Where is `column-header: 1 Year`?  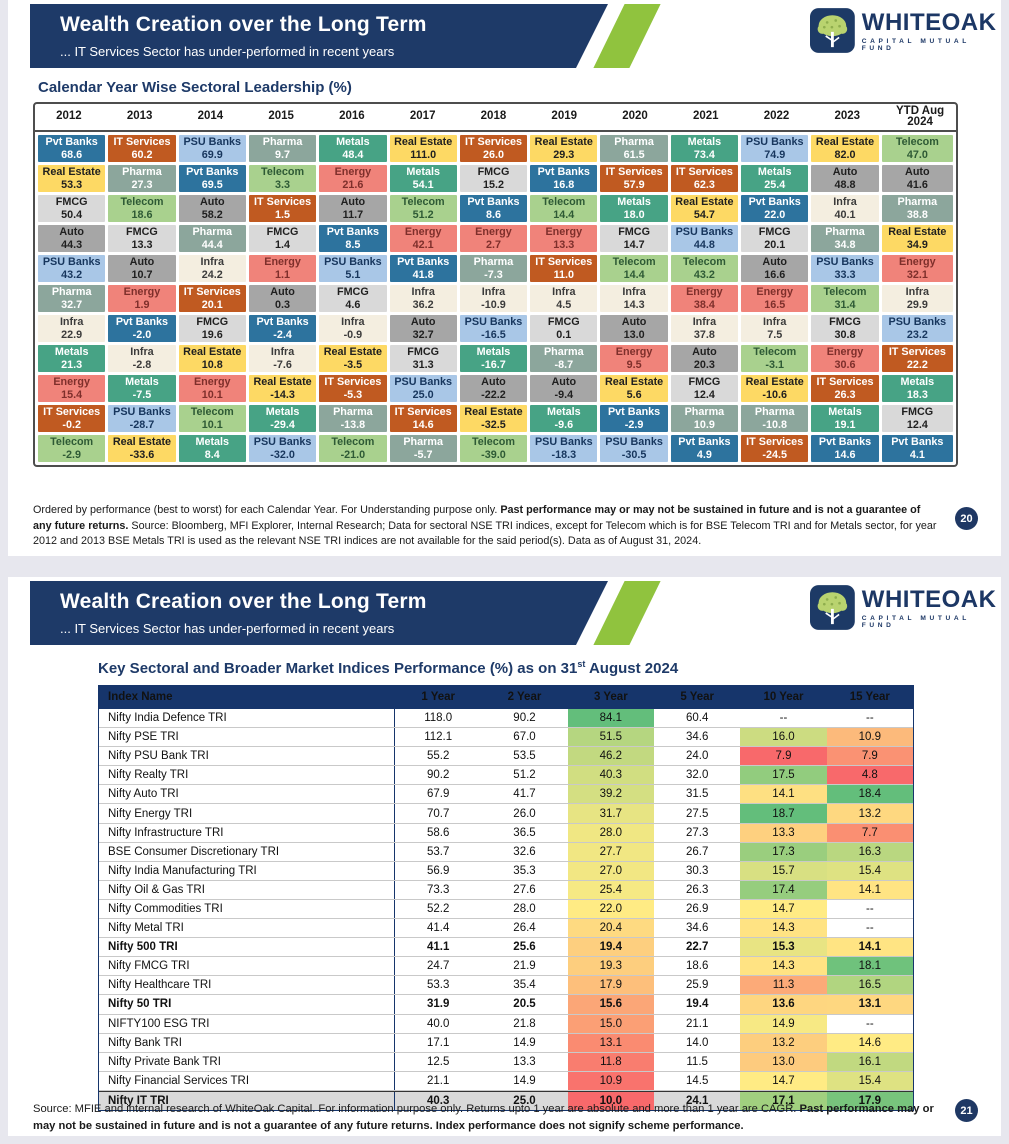 column-header: 1 Year is located at coordinates (438, 697).